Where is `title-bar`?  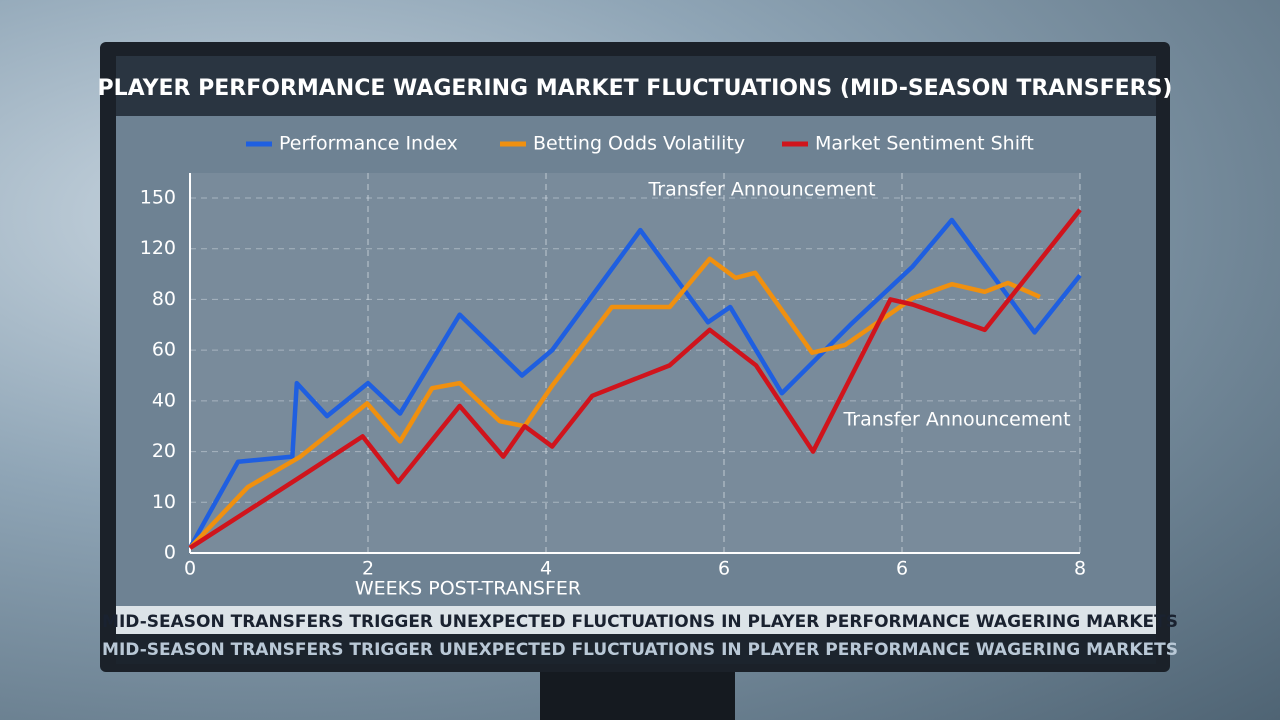 title-bar is located at coordinates (636, 86).